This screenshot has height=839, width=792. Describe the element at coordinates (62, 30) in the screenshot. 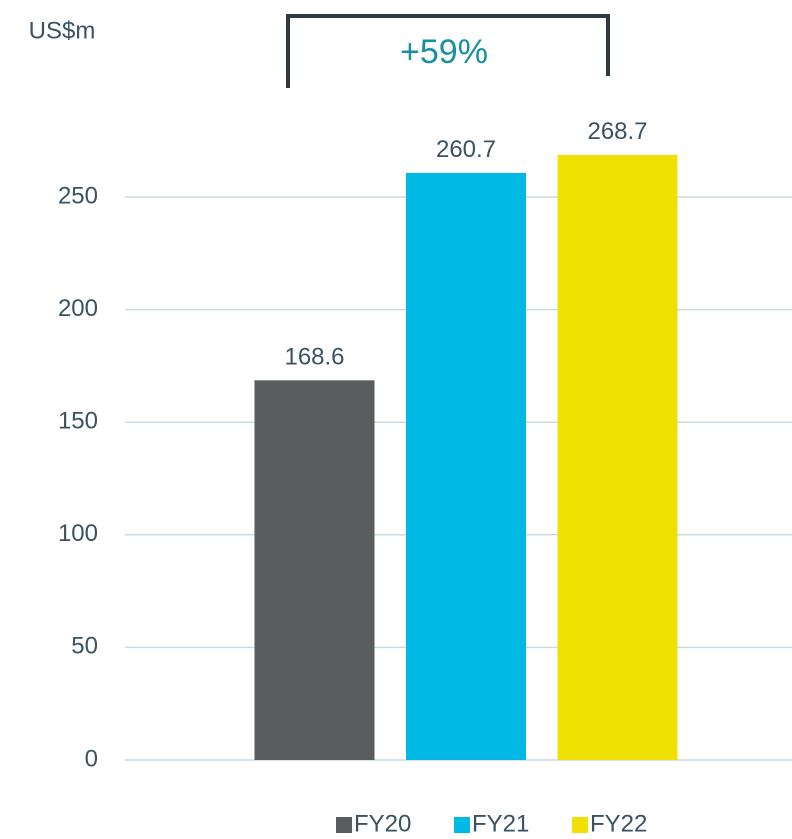

I see `y-axis-label: US$m` at that location.